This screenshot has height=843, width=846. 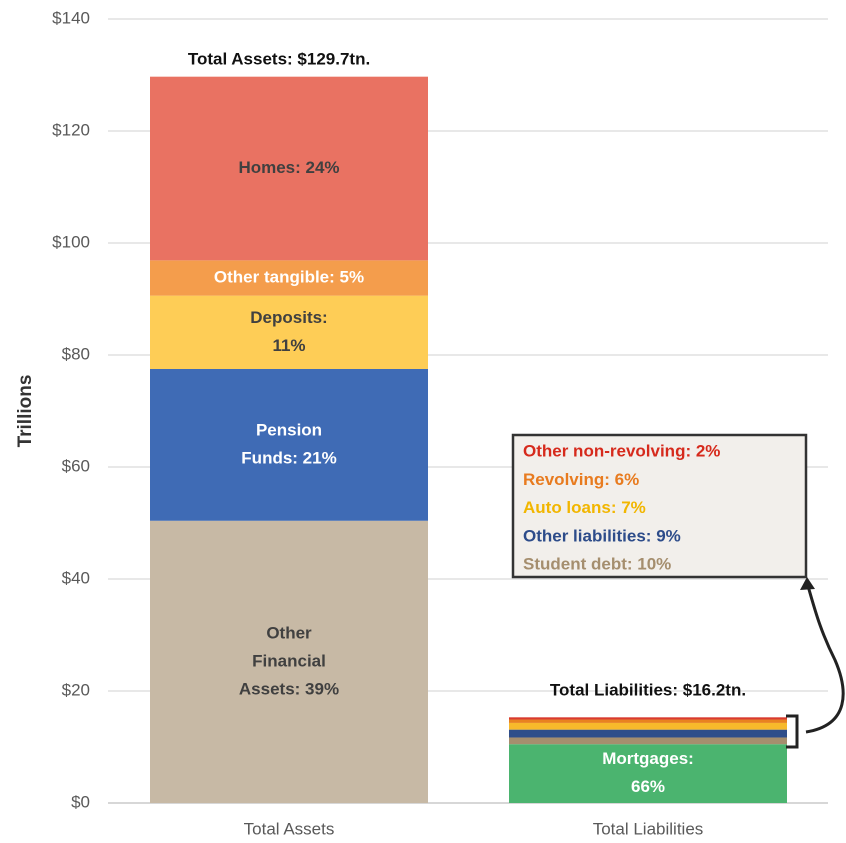 What do you see at coordinates (25, 411) in the screenshot?
I see `y-axis-label: Trillions` at bounding box center [25, 411].